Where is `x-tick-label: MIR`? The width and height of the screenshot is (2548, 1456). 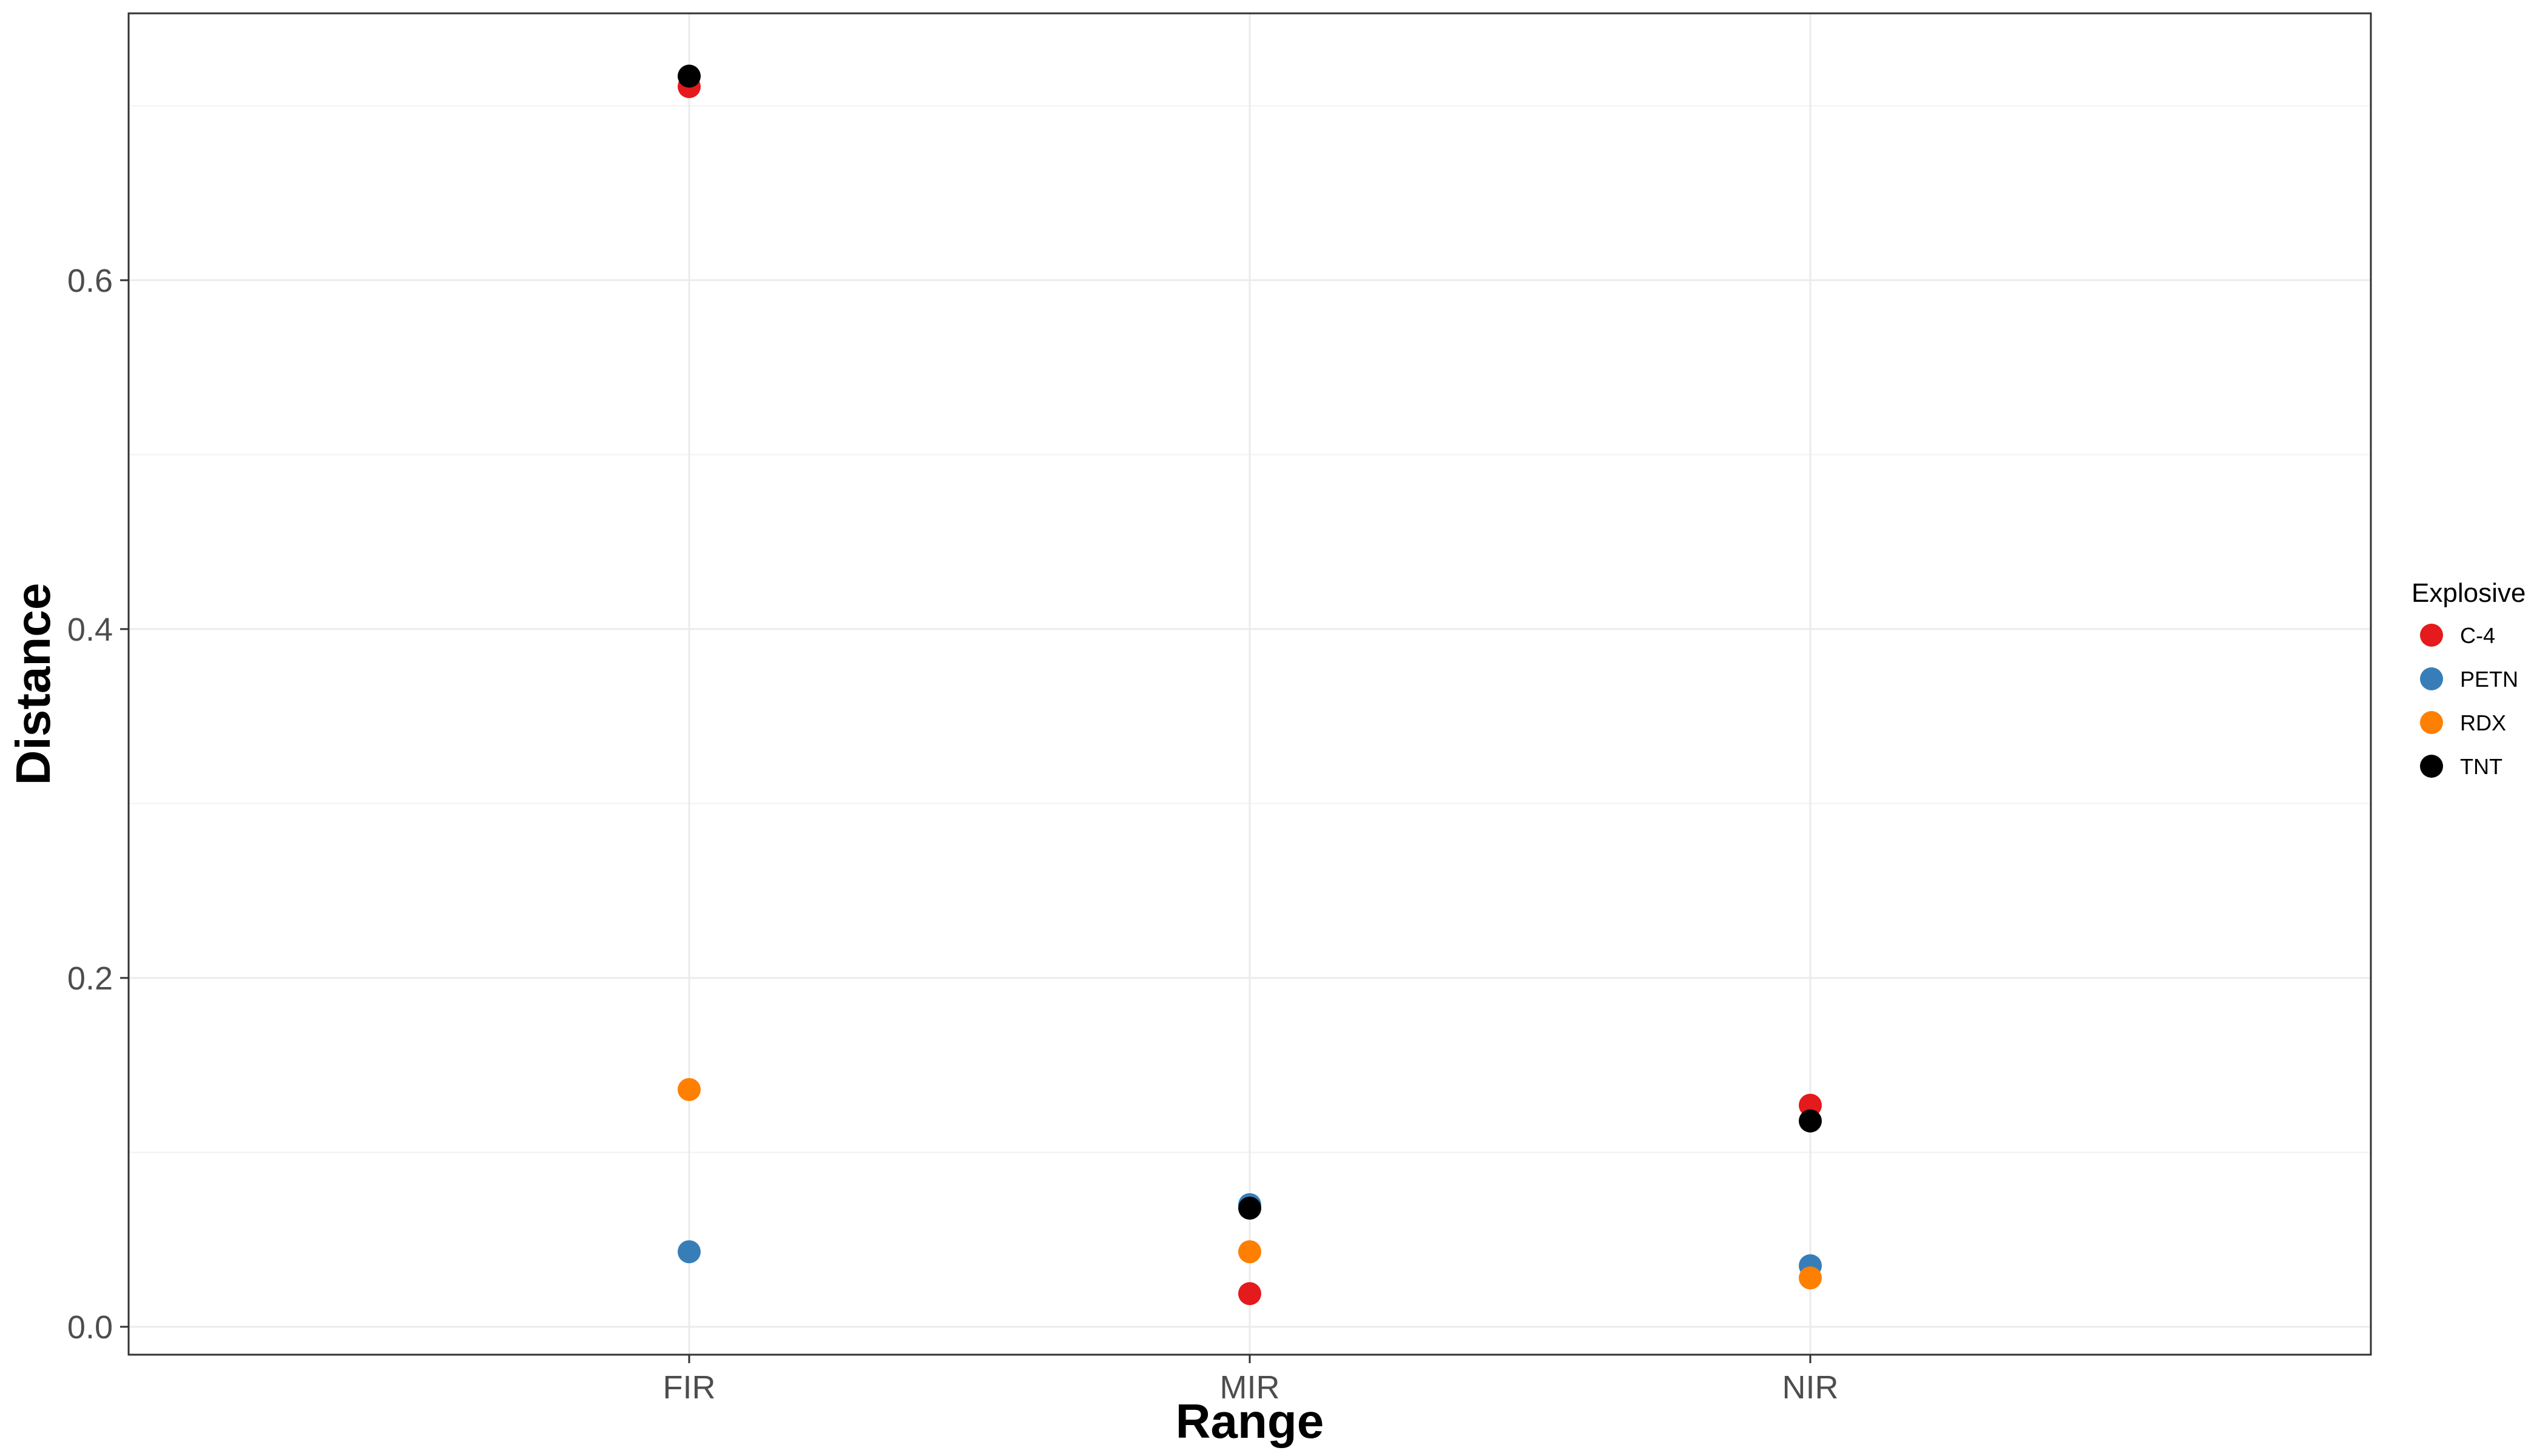
x-tick-label: MIR is located at coordinates (1250, 1387).